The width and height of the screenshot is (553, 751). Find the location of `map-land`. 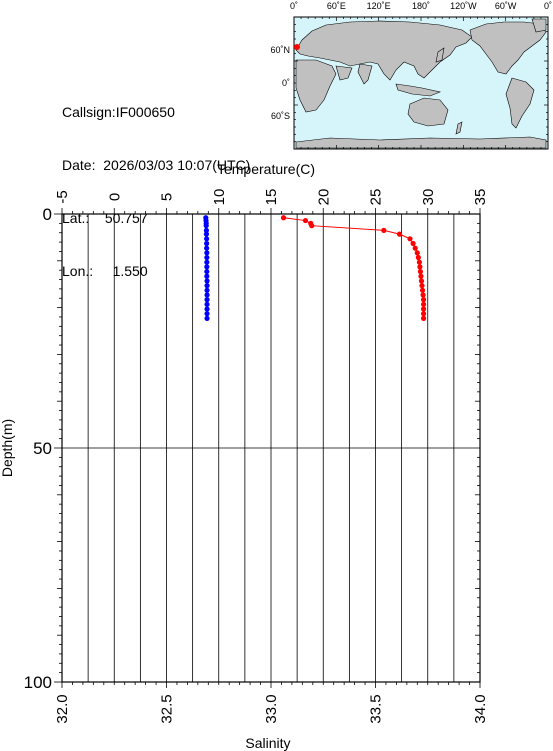

map-land is located at coordinates (421, 83).